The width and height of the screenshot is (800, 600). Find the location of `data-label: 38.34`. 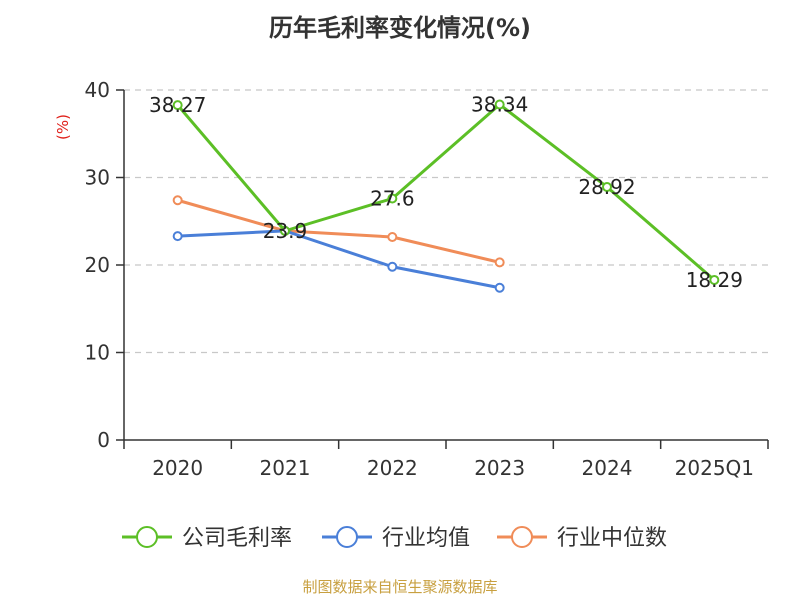

data-label: 38.34 is located at coordinates (499, 105).